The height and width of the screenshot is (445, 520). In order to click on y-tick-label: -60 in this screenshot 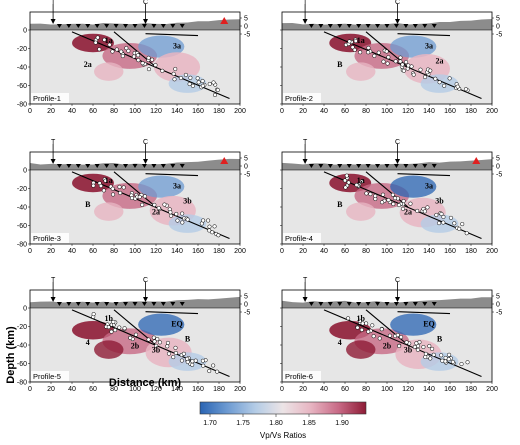, I will do `click(22, 86)`.